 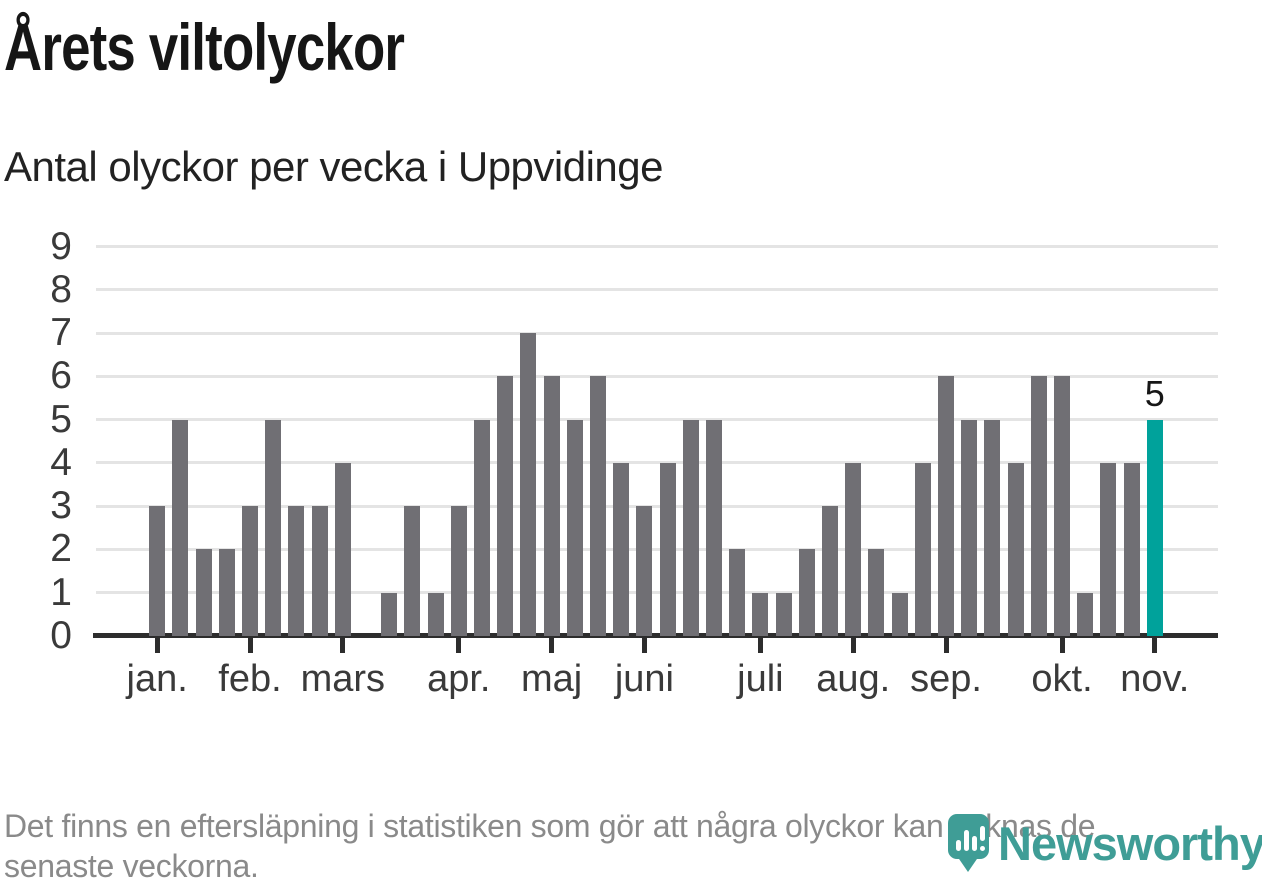 What do you see at coordinates (760, 679) in the screenshot?
I see `month-label-juli: juli` at bounding box center [760, 679].